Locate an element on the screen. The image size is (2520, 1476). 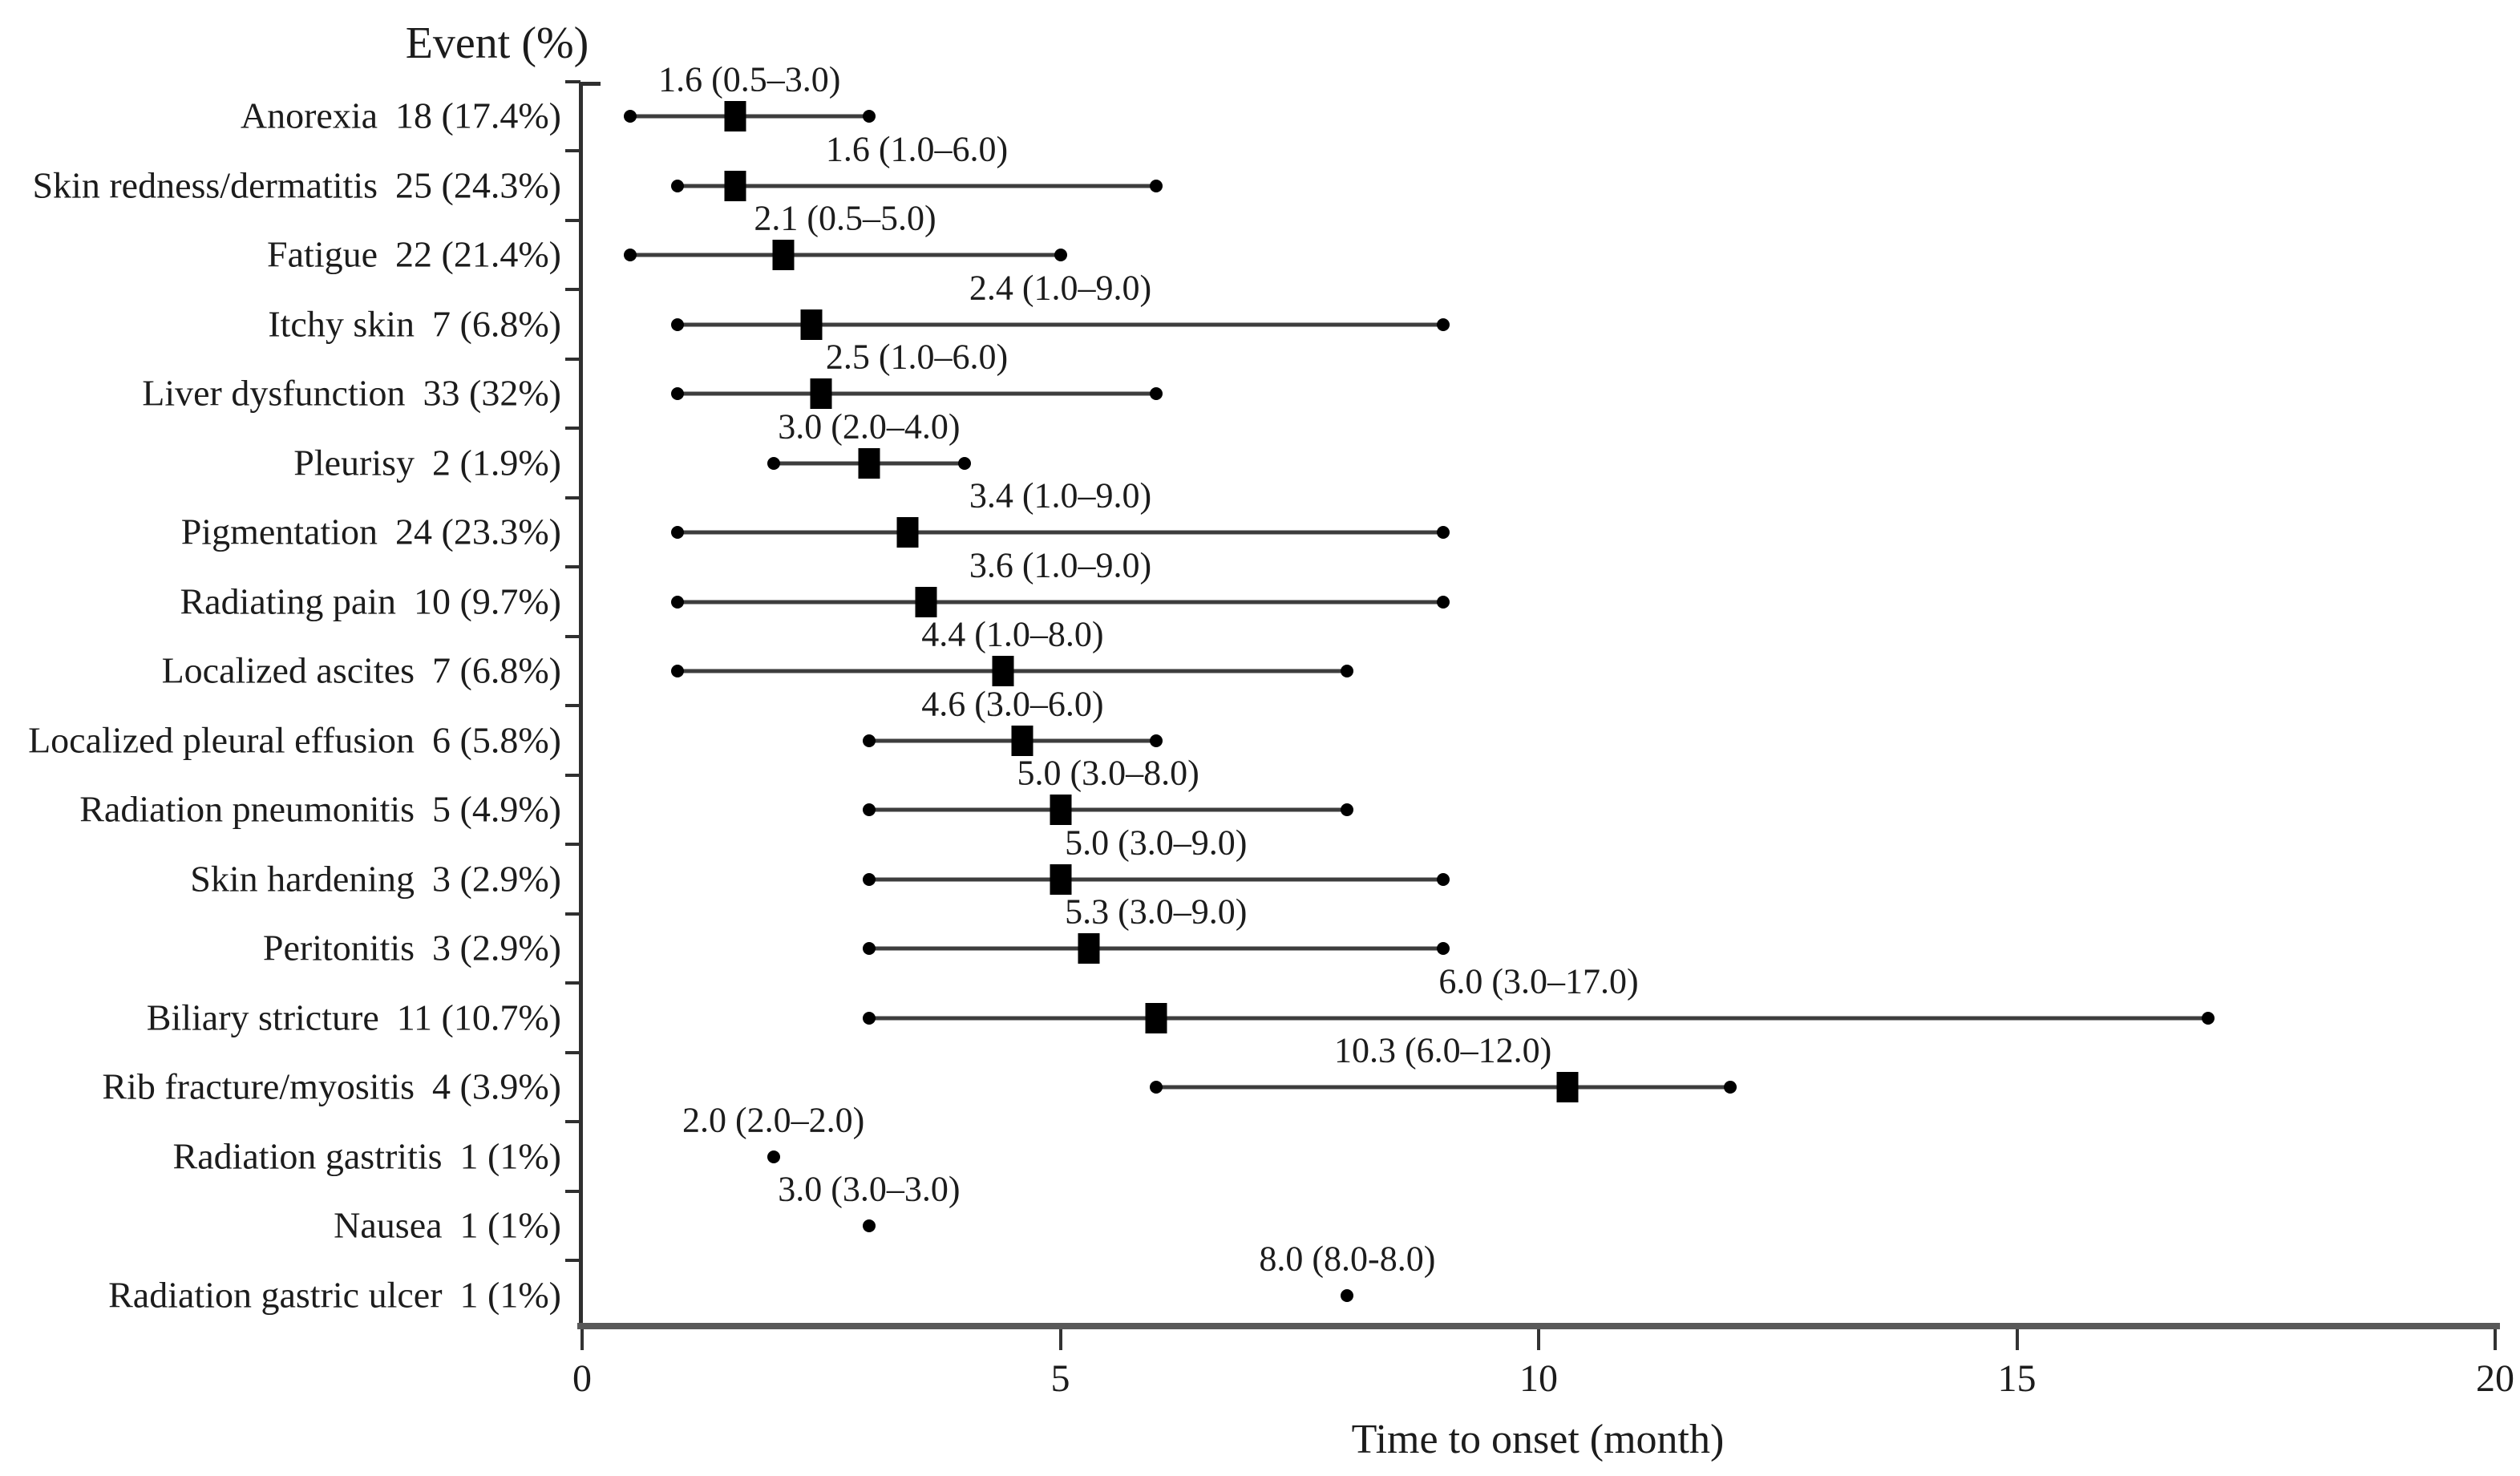
value-label: 2.1 (0.5–5.0) is located at coordinates (845, 218).